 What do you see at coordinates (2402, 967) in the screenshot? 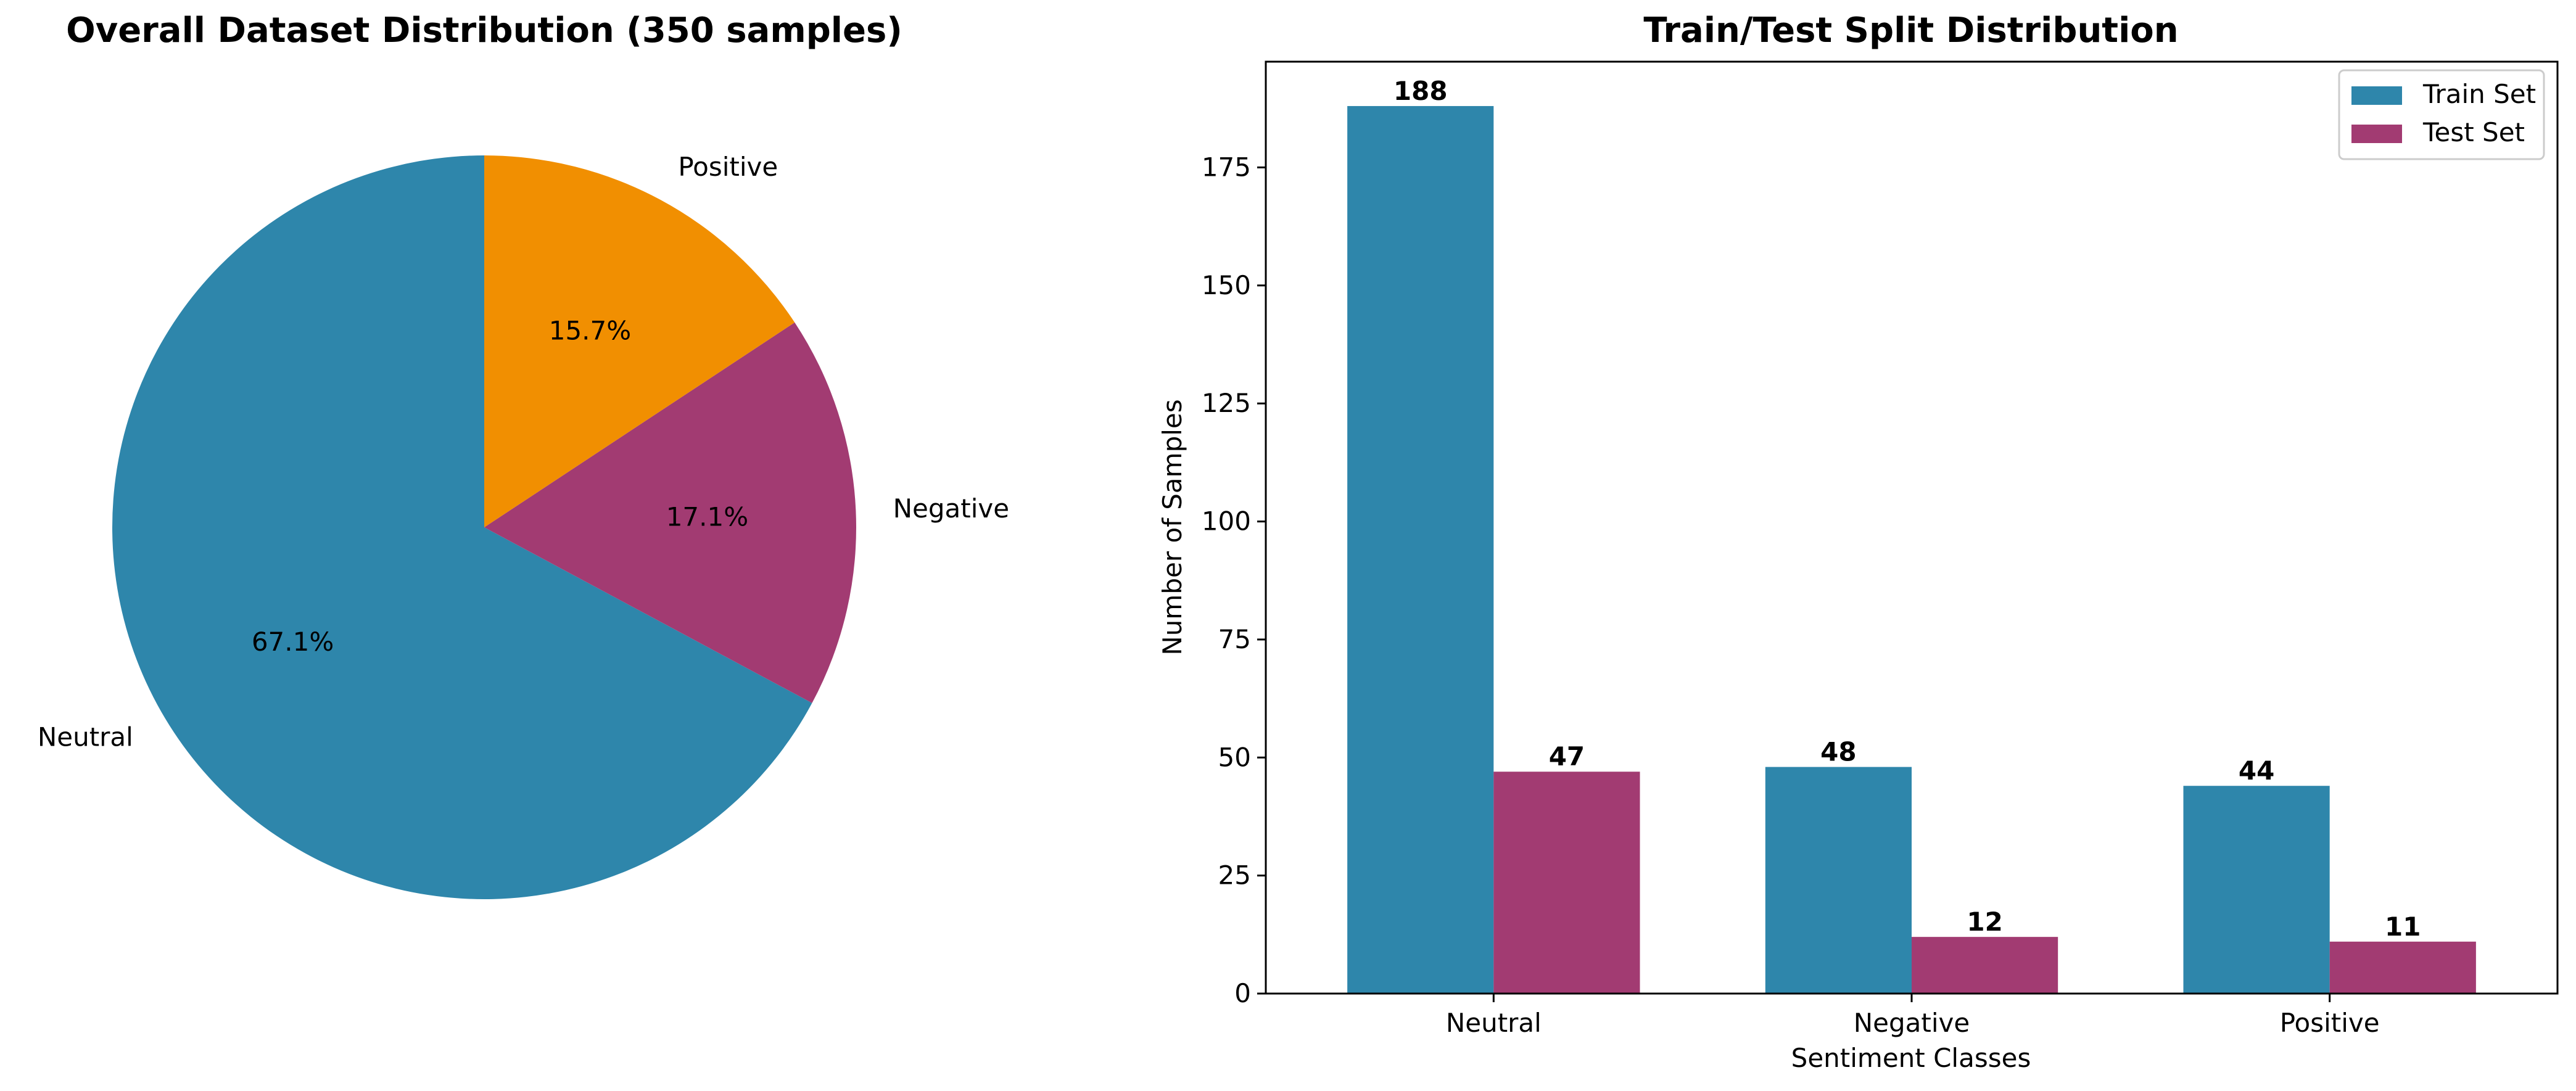
I see `bar-test-set-positive` at bounding box center [2402, 967].